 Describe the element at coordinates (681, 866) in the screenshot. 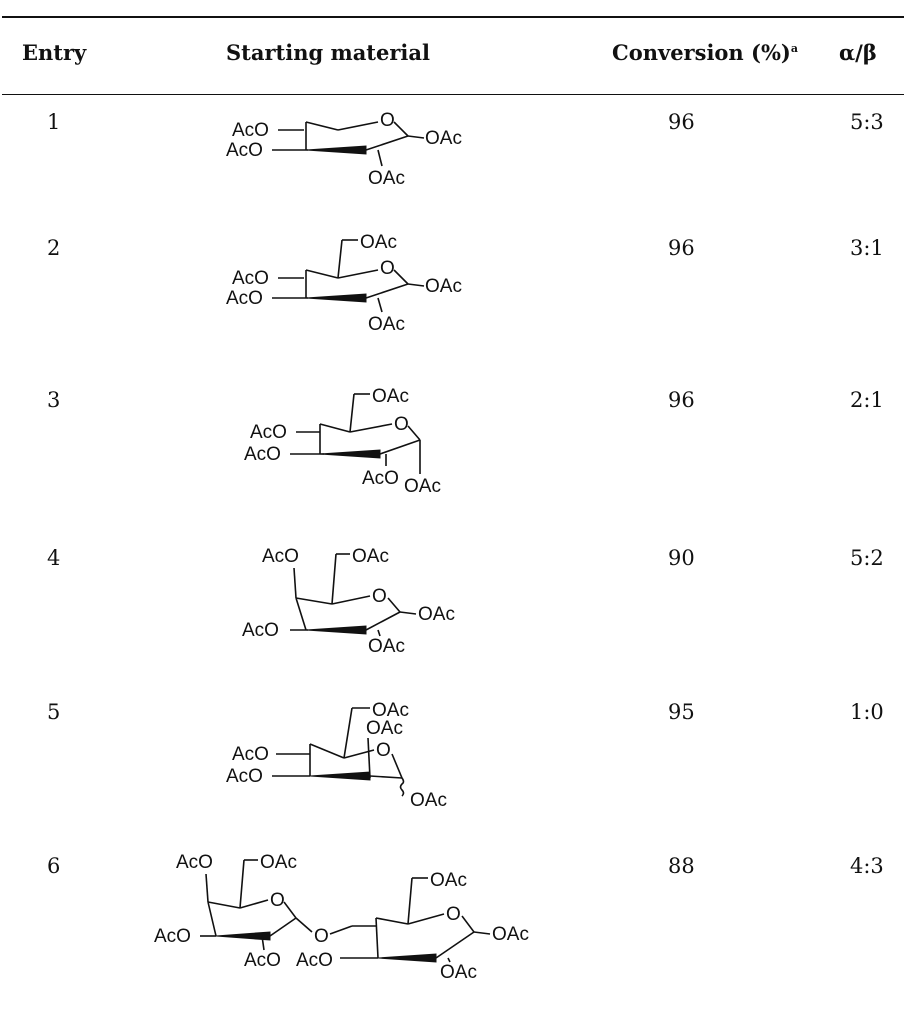

I see `conversion-cell: 88` at that location.